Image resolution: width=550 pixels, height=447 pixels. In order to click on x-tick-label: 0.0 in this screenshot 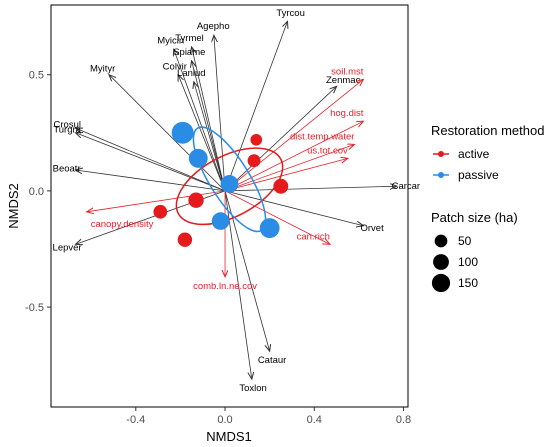, I will do `click(224, 420)`.